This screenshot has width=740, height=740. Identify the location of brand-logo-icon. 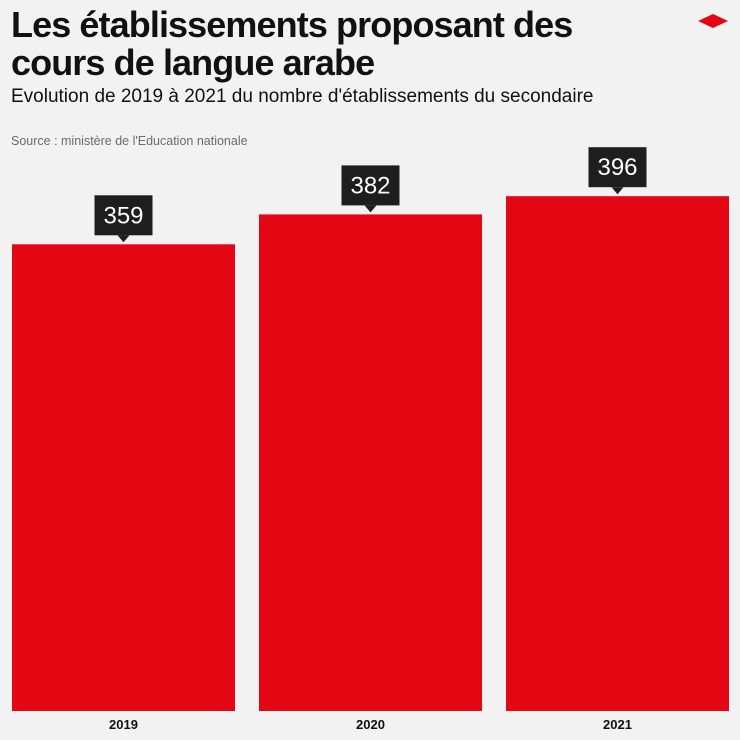
(713, 21).